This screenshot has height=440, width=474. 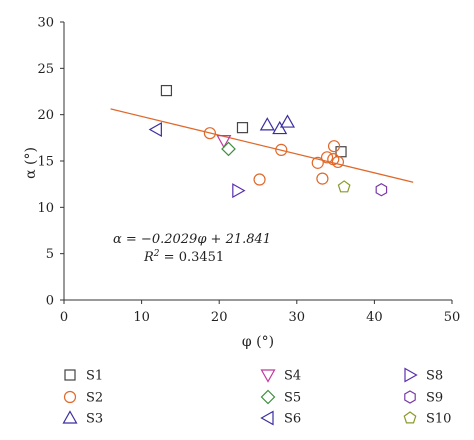 I want to click on legend-marker-s5, so click(x=268, y=397).